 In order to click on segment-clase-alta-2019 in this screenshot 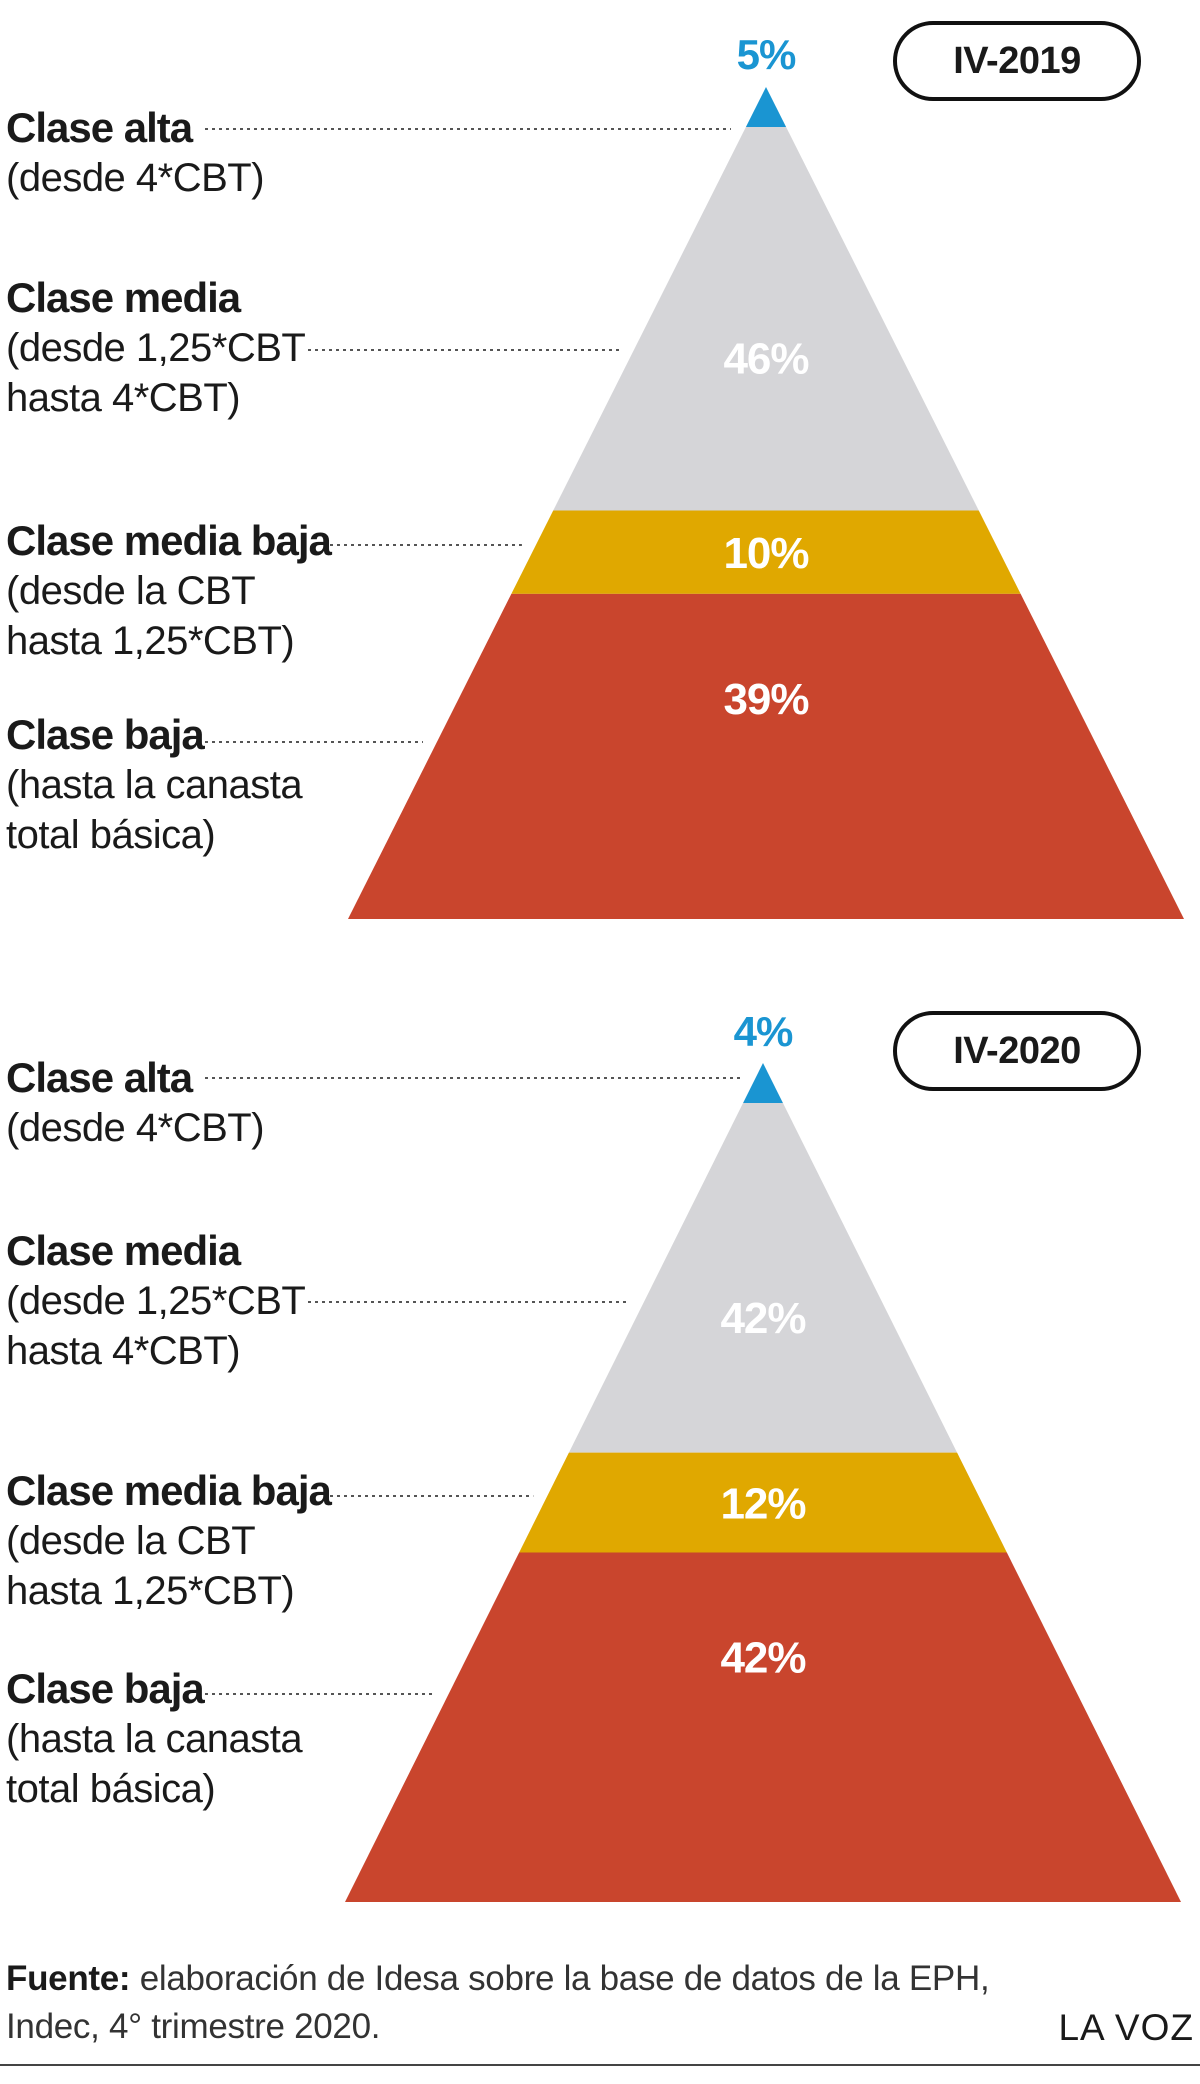, I will do `click(766, 107)`.